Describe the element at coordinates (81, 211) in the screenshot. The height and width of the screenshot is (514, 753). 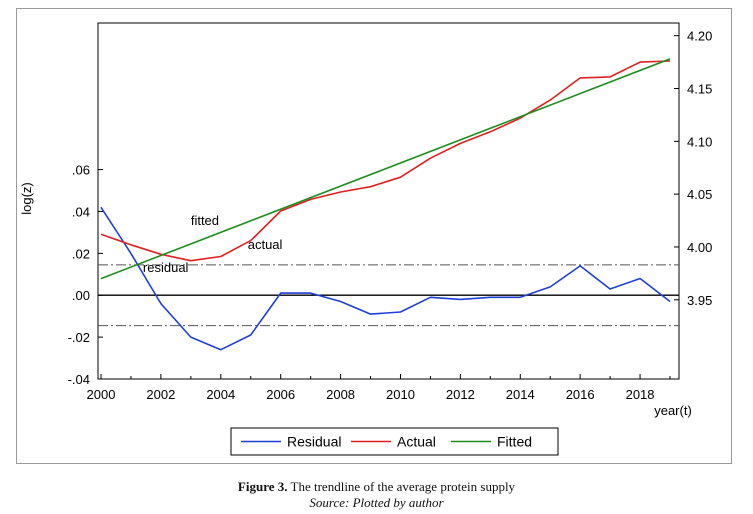
I see `left-axis-tick-label: .04` at that location.